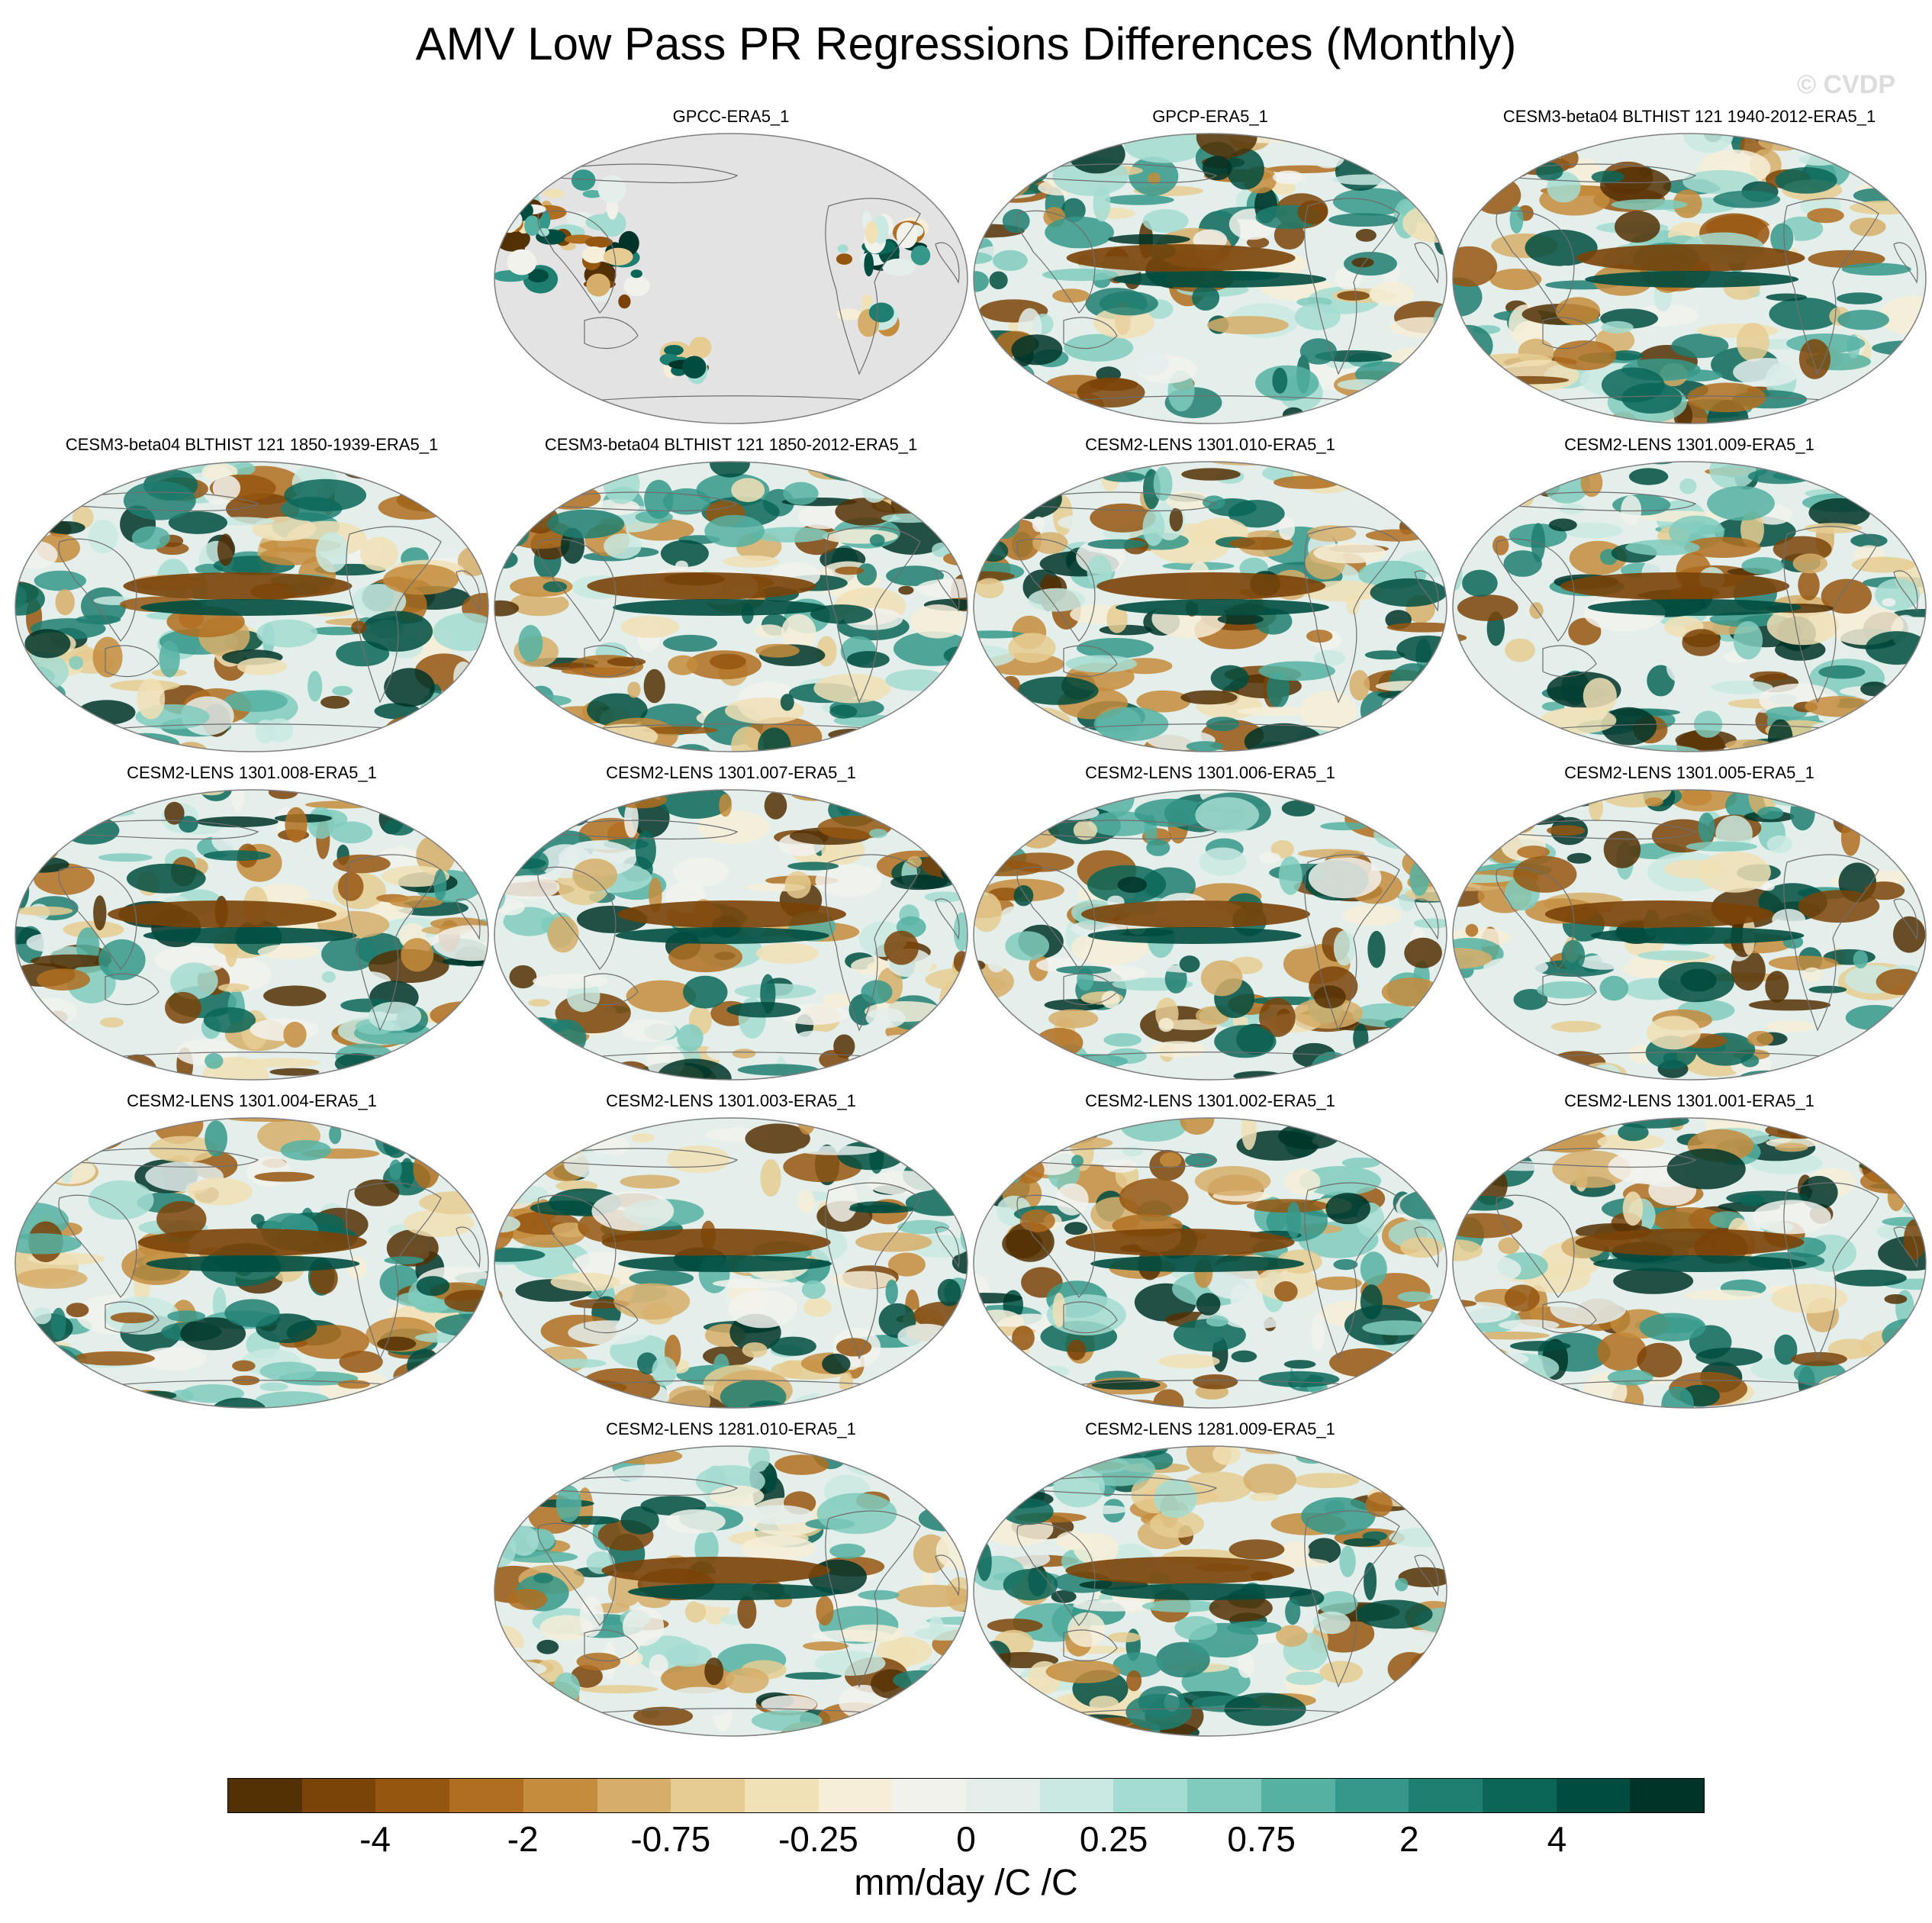  What do you see at coordinates (1113, 1839) in the screenshot?
I see `colorbar-tick-label: 0.25` at bounding box center [1113, 1839].